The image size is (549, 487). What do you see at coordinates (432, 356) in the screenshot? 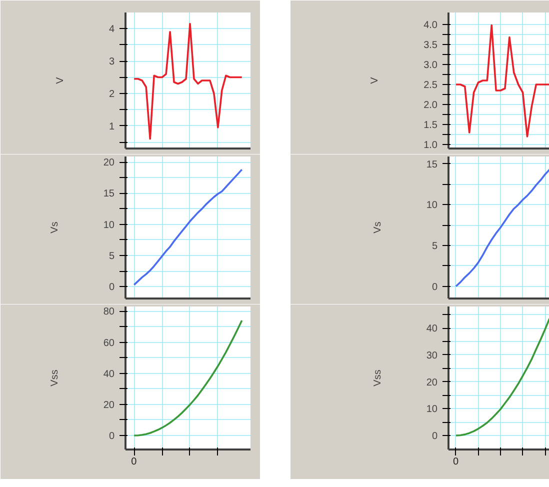
I see `y-tick-label: 30` at bounding box center [432, 356].